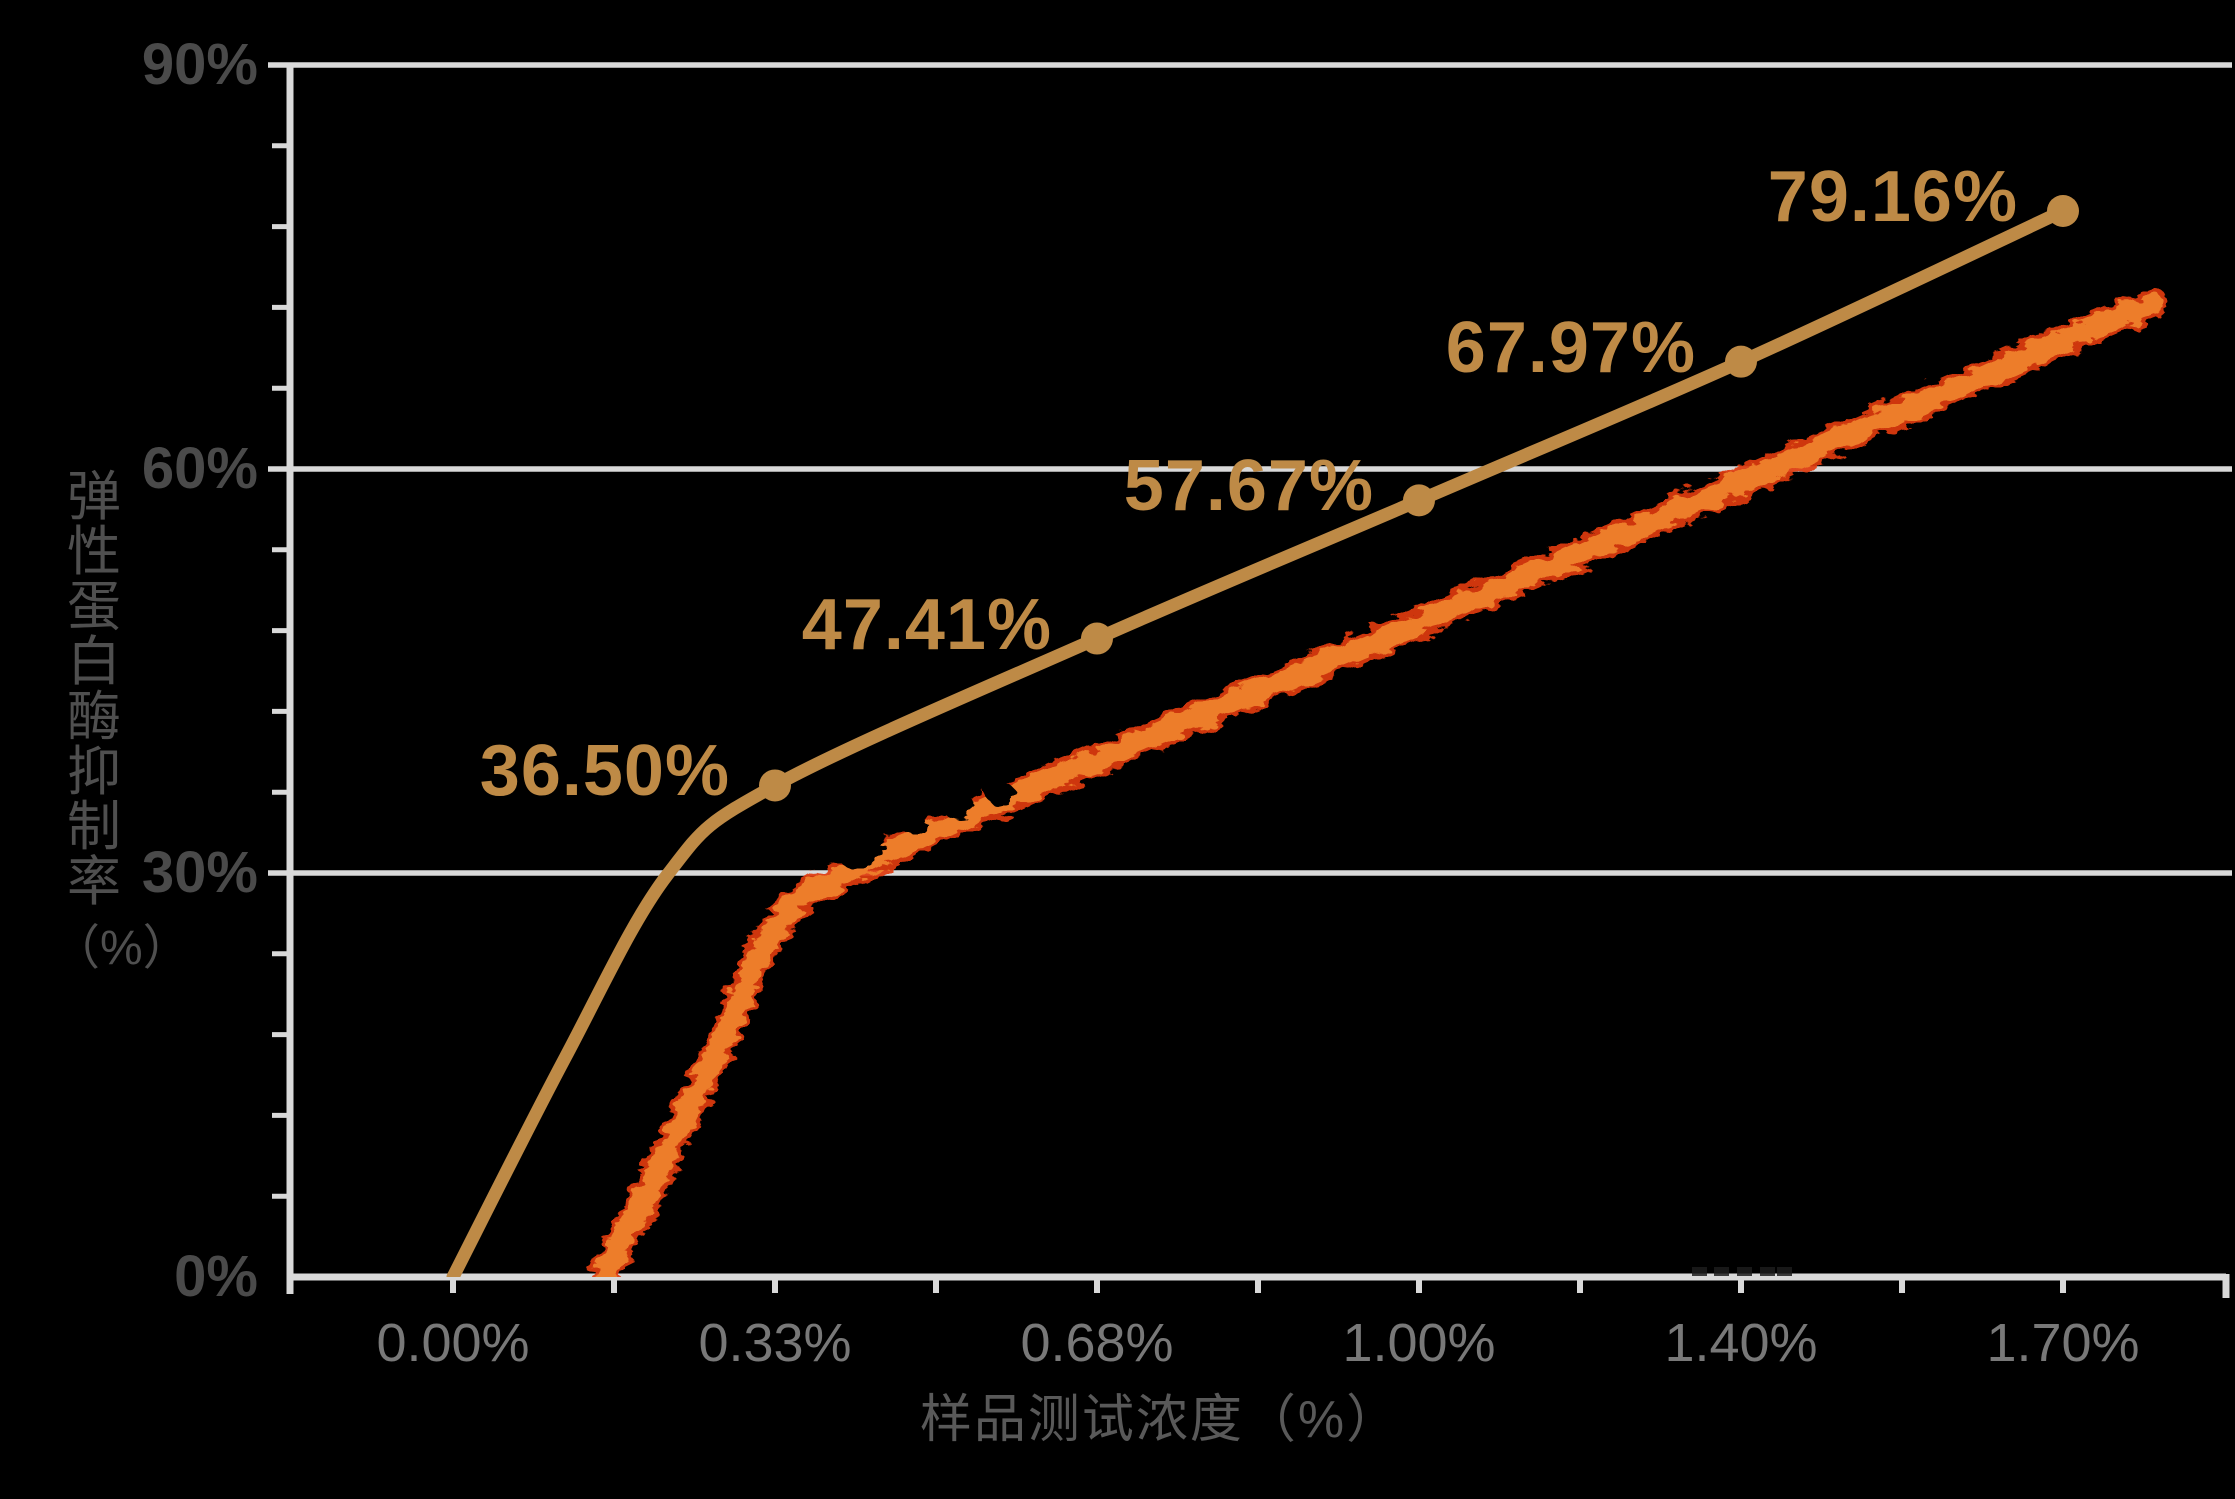 This screenshot has width=2235, height=1499. I want to click on y-tick-label-90%: 90%, so click(199, 64).